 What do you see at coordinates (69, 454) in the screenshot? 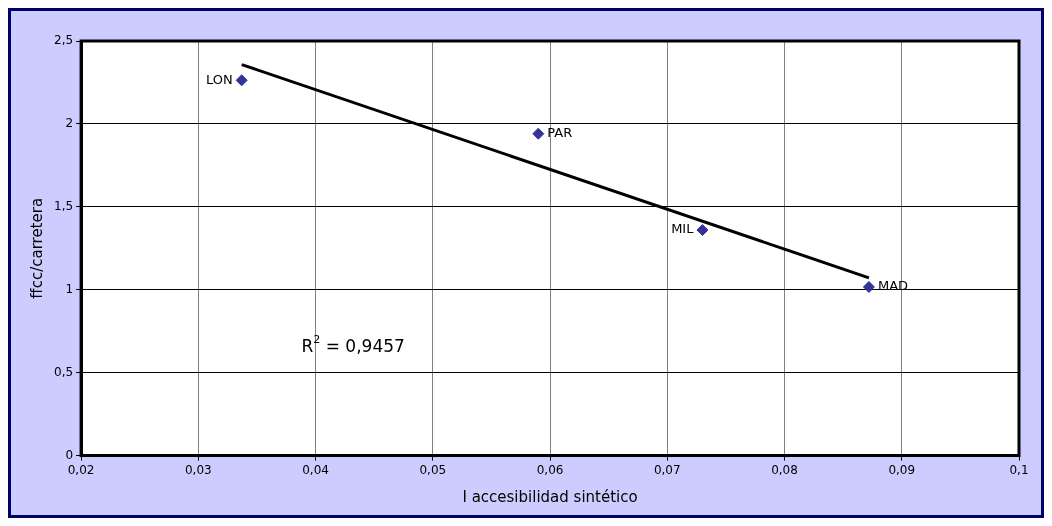
I see `y-tick-label: 0` at bounding box center [69, 454].